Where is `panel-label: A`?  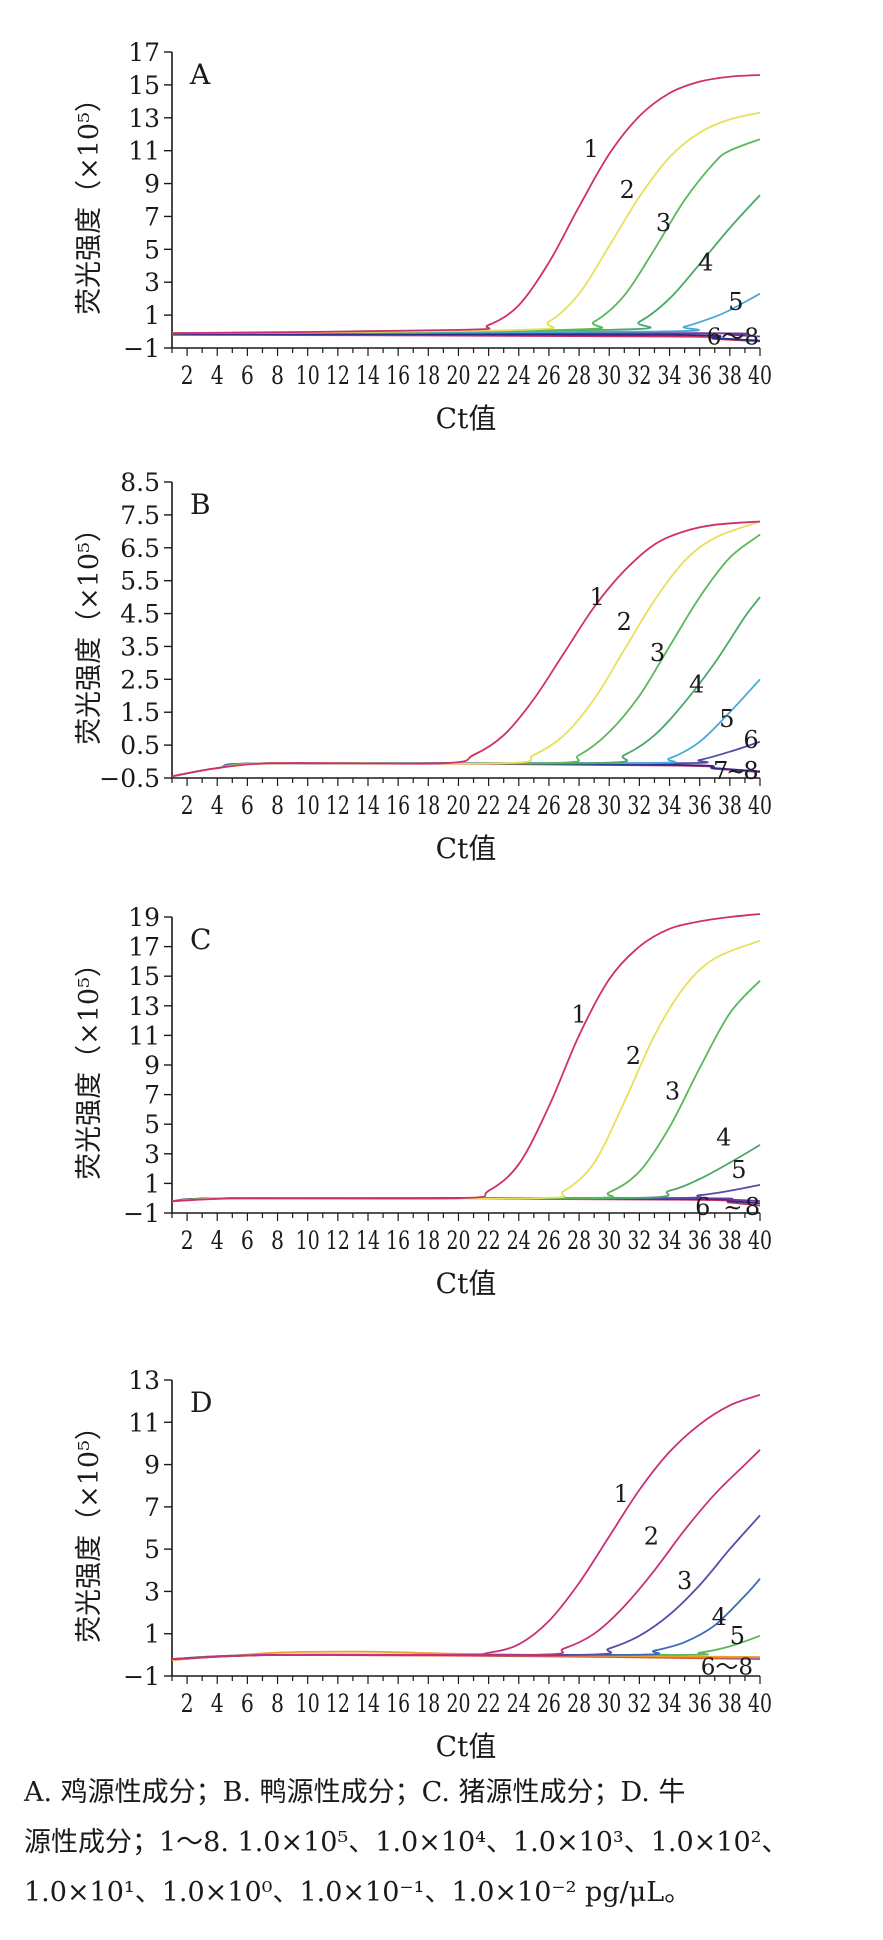 panel-label: A is located at coordinates (200, 74).